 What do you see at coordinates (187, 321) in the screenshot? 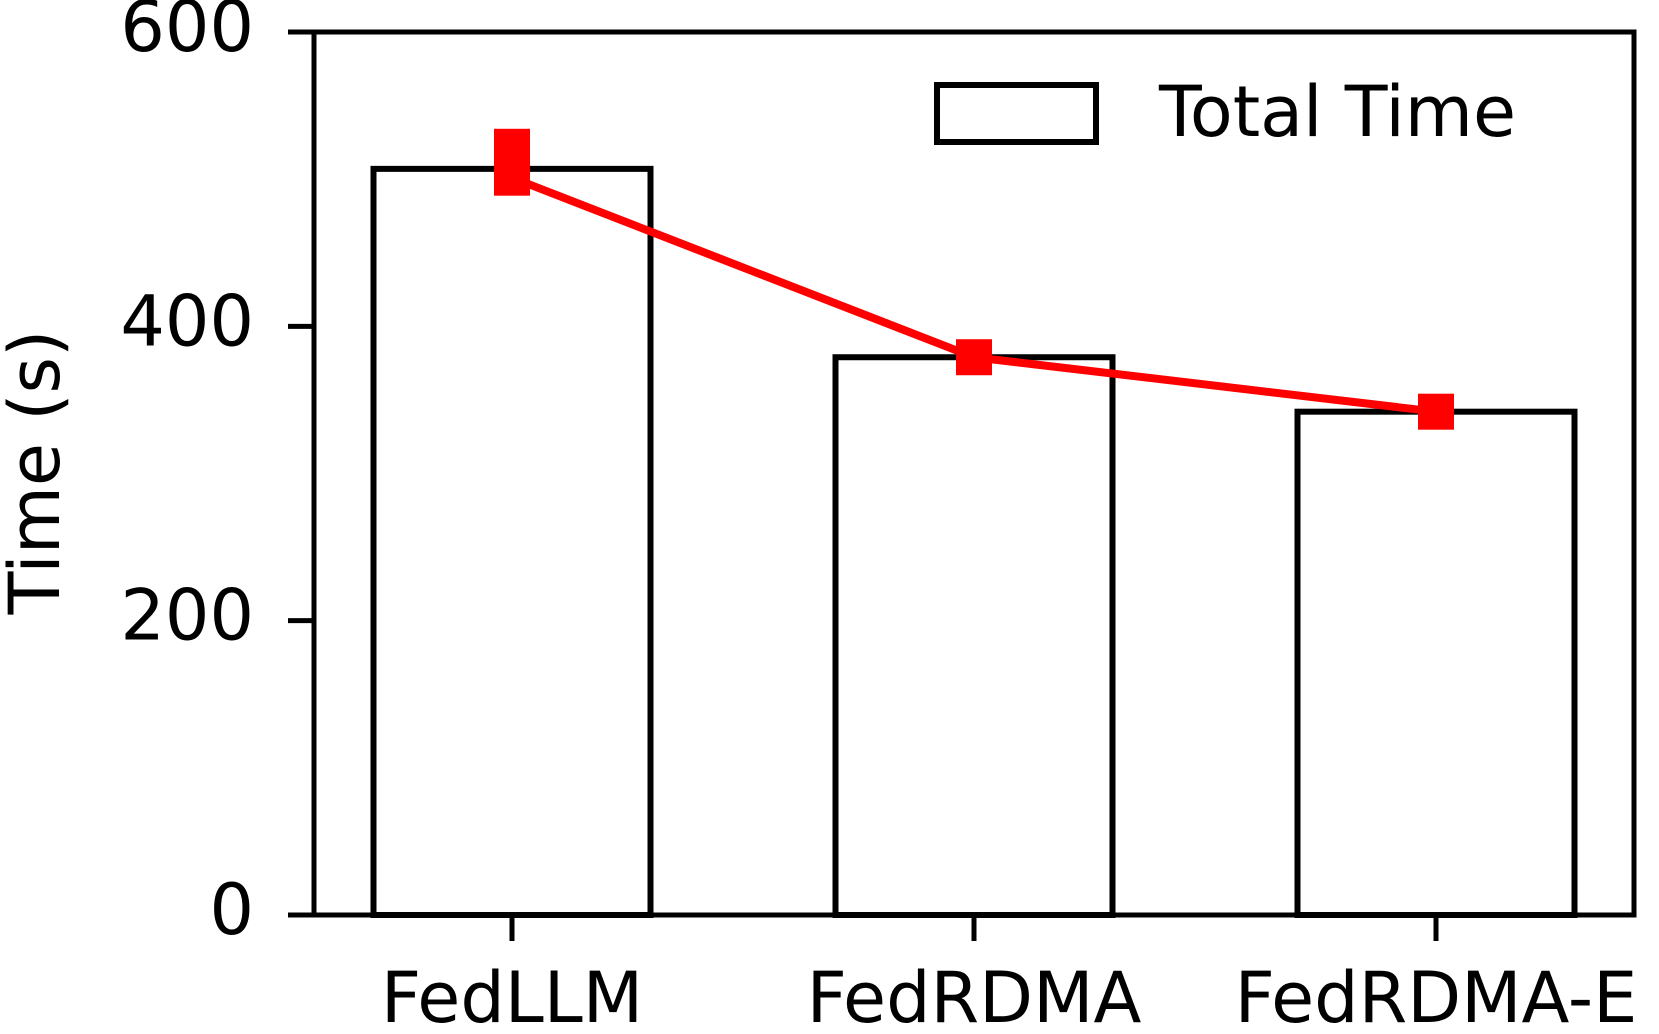
I see `y-tick-label: 400` at bounding box center [187, 321].